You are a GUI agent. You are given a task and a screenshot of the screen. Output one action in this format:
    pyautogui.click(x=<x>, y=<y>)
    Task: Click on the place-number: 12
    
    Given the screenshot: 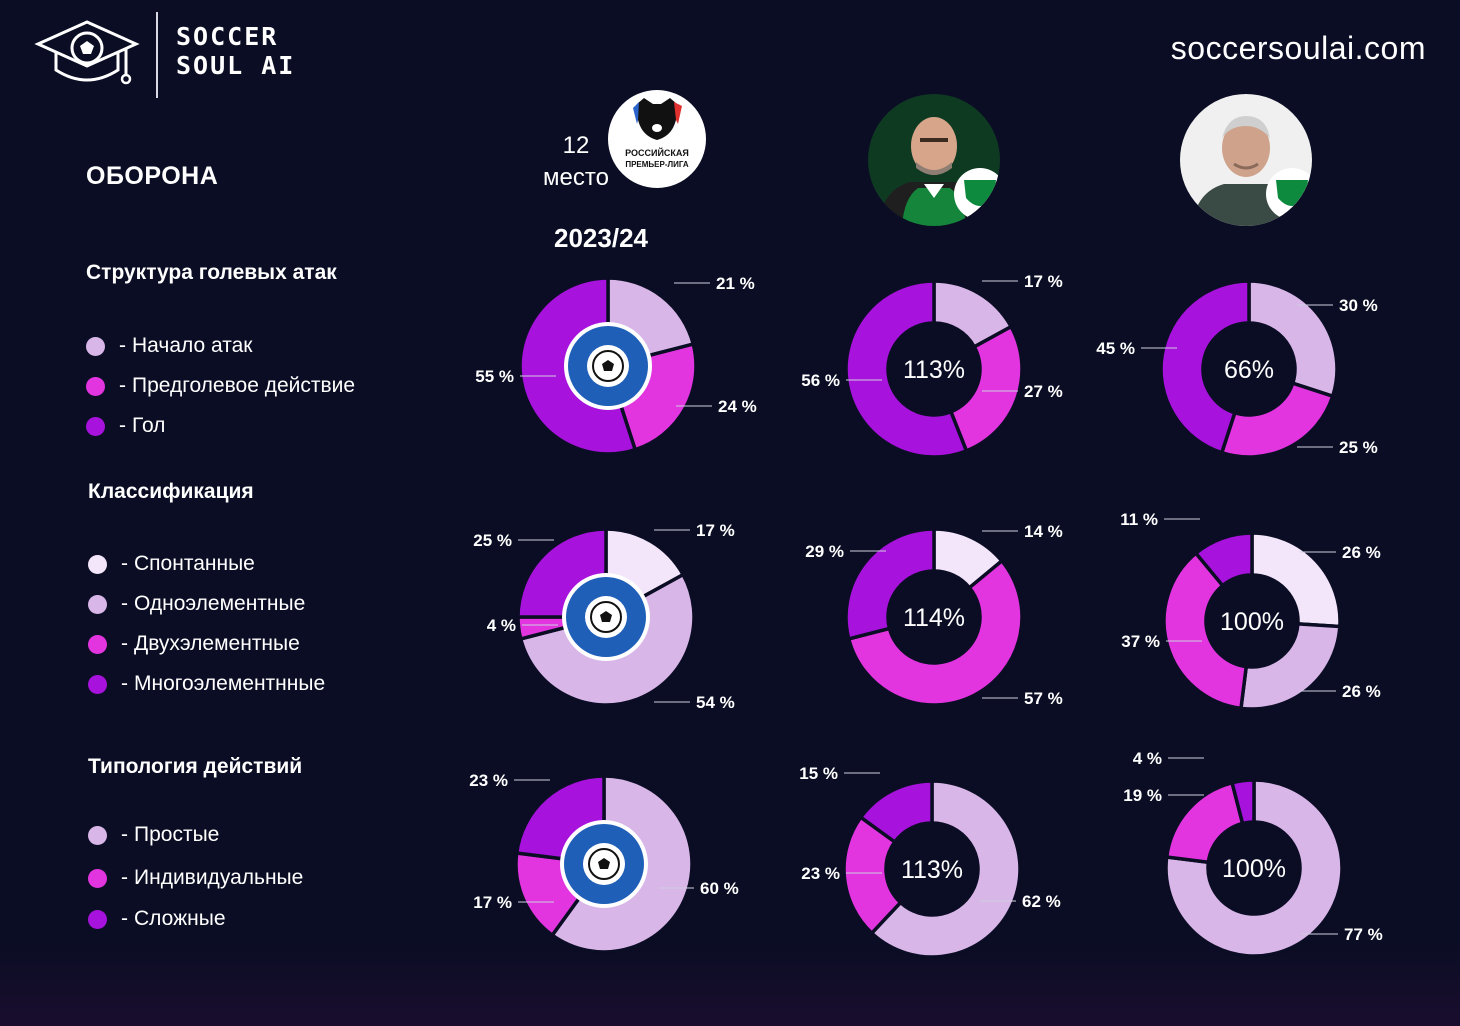 What is the action you would take?
    pyautogui.click(x=576, y=145)
    